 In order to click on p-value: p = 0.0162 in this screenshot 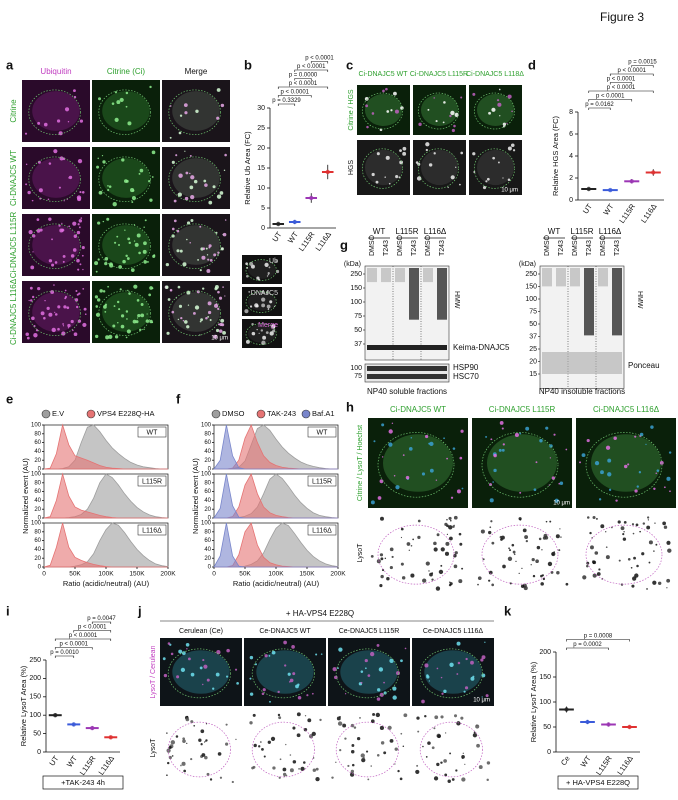, I will do `click(599, 105)`.